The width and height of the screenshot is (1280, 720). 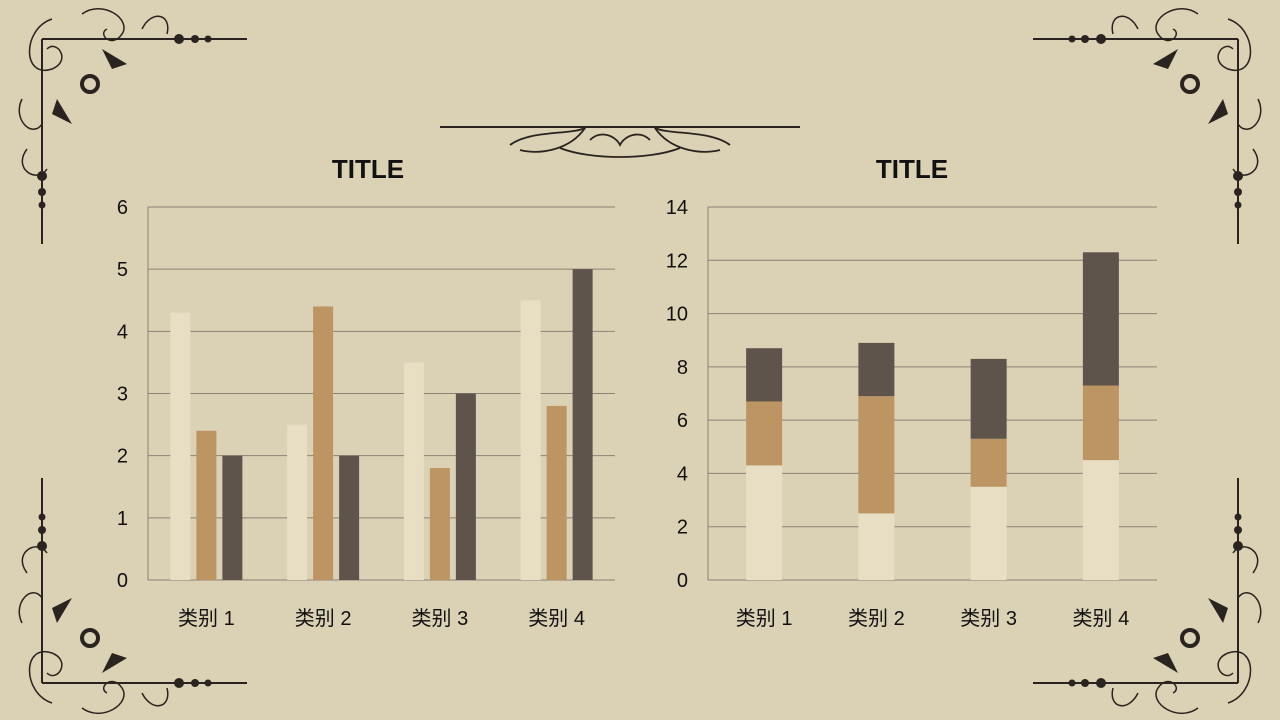 What do you see at coordinates (677, 315) in the screenshot?
I see `y-tick-label: 10` at bounding box center [677, 315].